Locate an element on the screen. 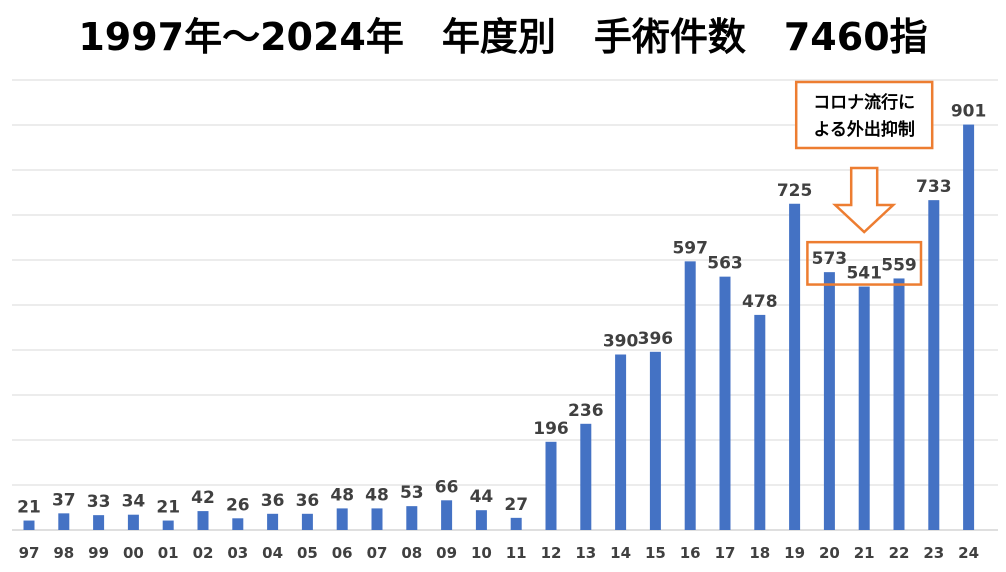 This screenshot has height=572, width=1006. data-label-13: 236 is located at coordinates (586, 411).